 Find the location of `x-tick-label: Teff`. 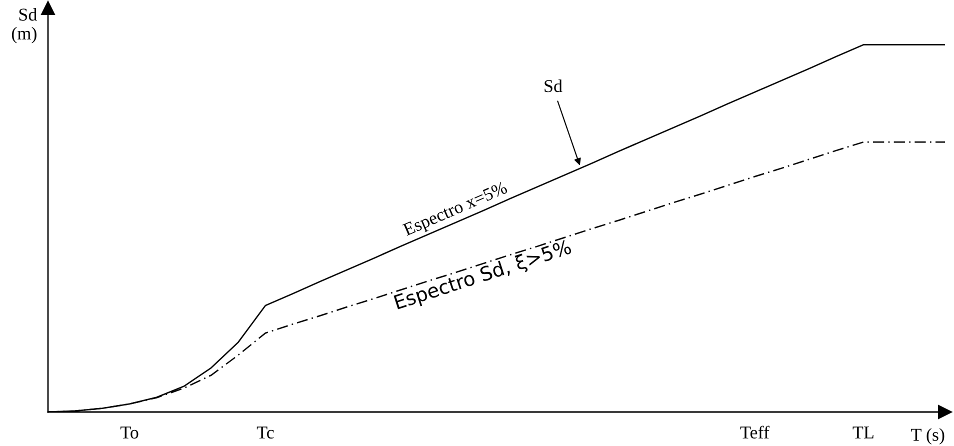

x-tick-label: Teff is located at coordinates (755, 432).